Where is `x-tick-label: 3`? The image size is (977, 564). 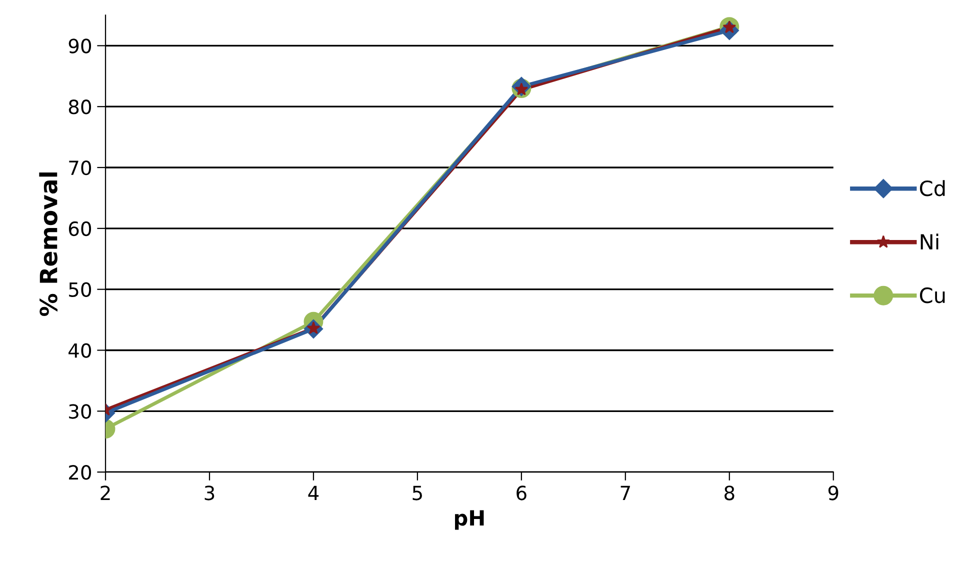
x-tick-label: 3 is located at coordinates (209, 493).